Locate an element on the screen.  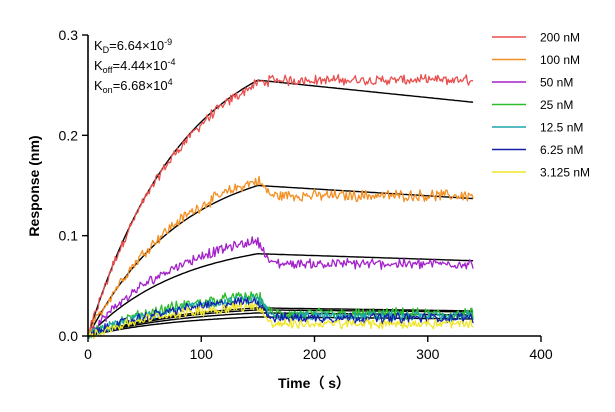
y-tick-label: 0.0 is located at coordinates (69, 336).